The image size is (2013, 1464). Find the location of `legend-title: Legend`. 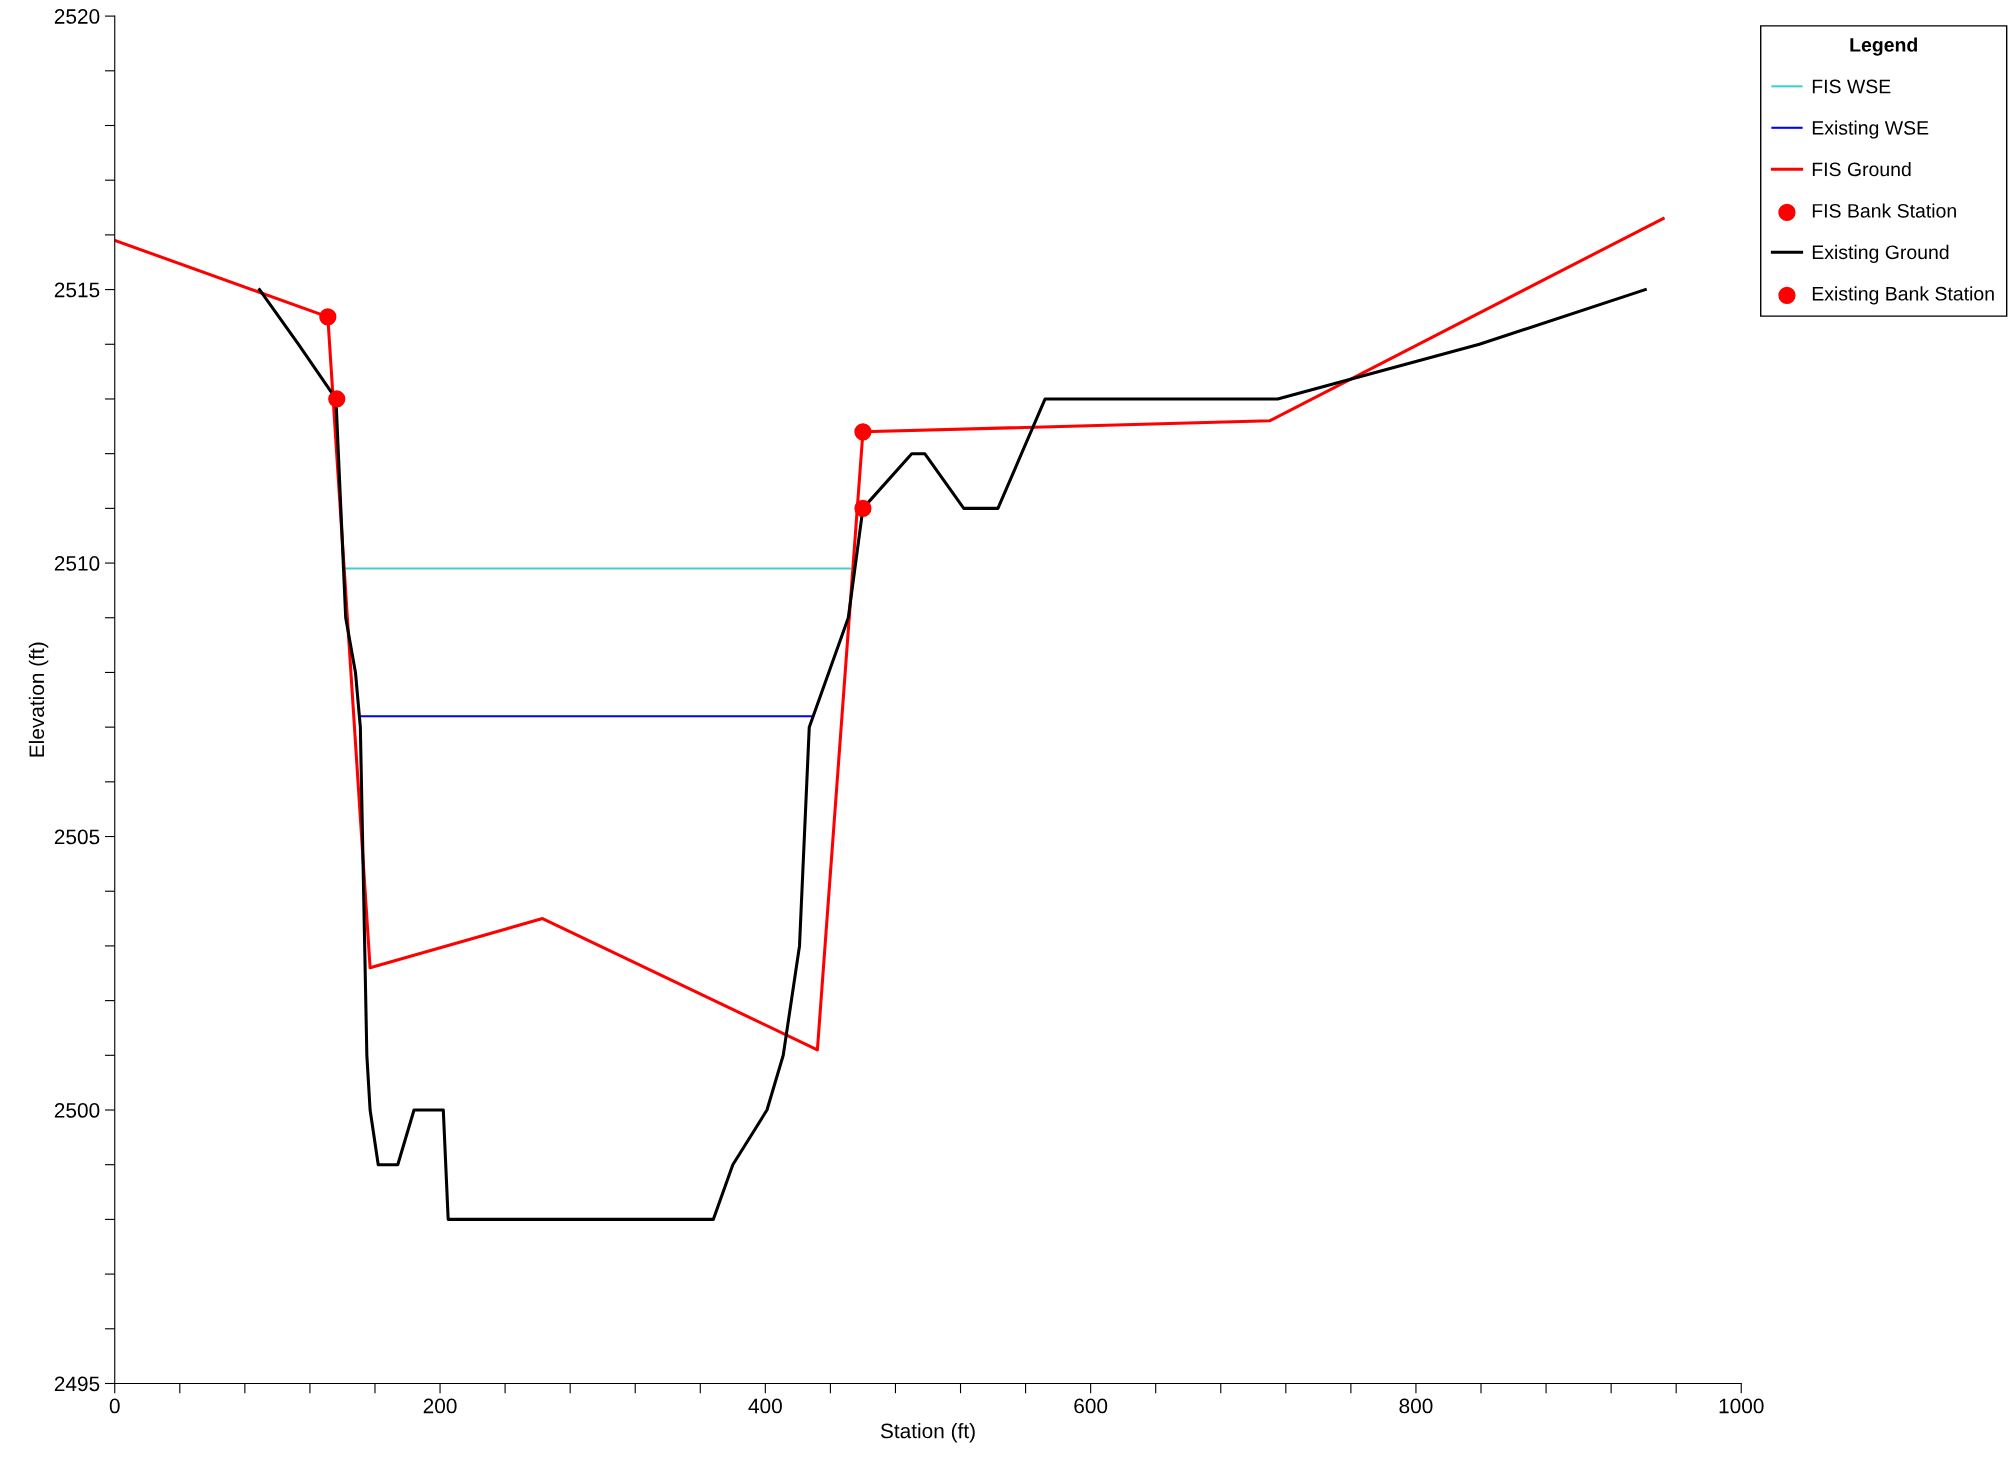

legend-title: Legend is located at coordinates (1883, 46).